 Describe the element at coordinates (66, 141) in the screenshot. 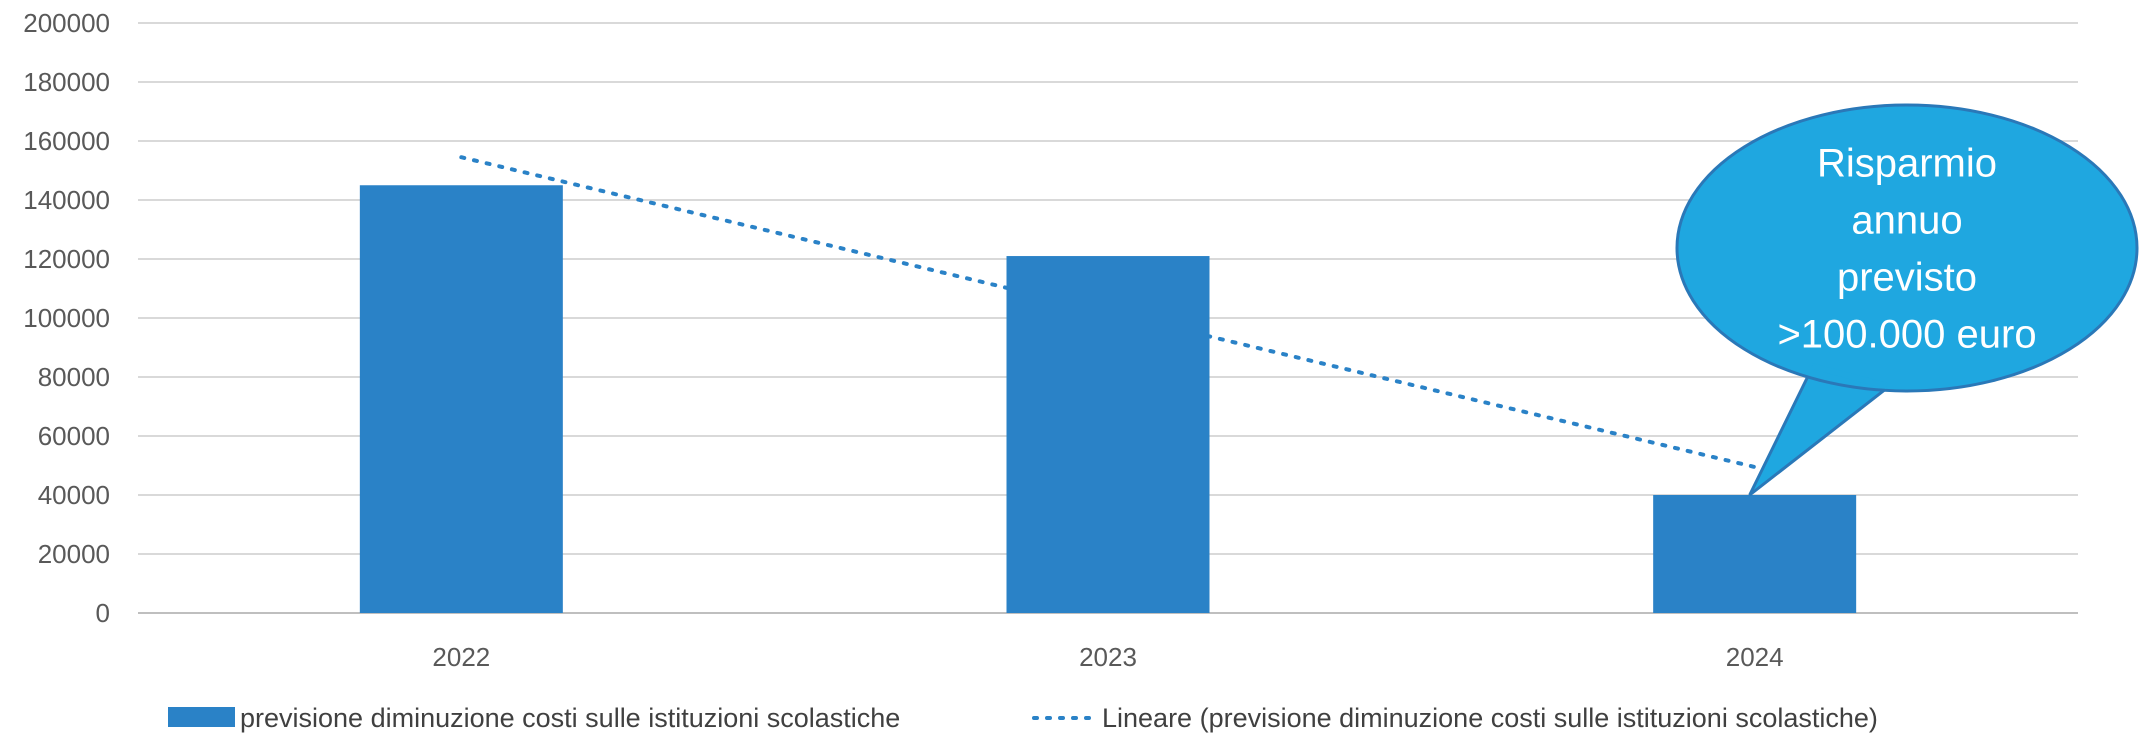

I see `y-tick-label: 160000` at that location.